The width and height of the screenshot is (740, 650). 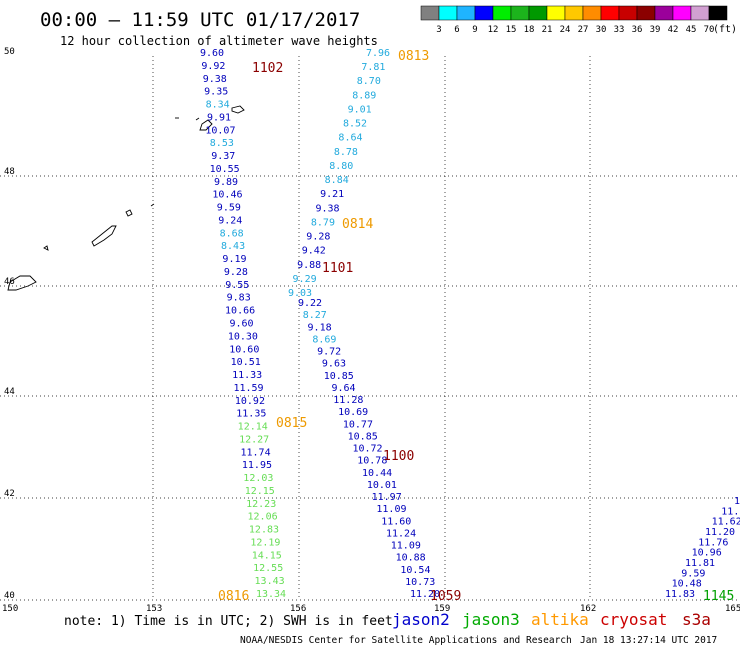 What do you see at coordinates (726, 522) in the screenshot?
I see `wave-height-value: 11.62` at bounding box center [726, 522].